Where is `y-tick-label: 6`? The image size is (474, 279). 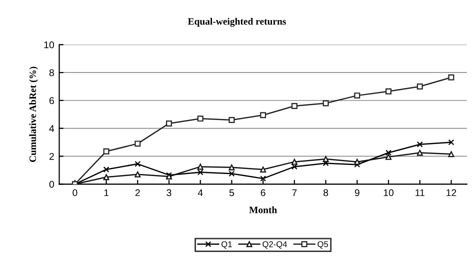 y-tick-label: 6 is located at coordinates (51, 100).